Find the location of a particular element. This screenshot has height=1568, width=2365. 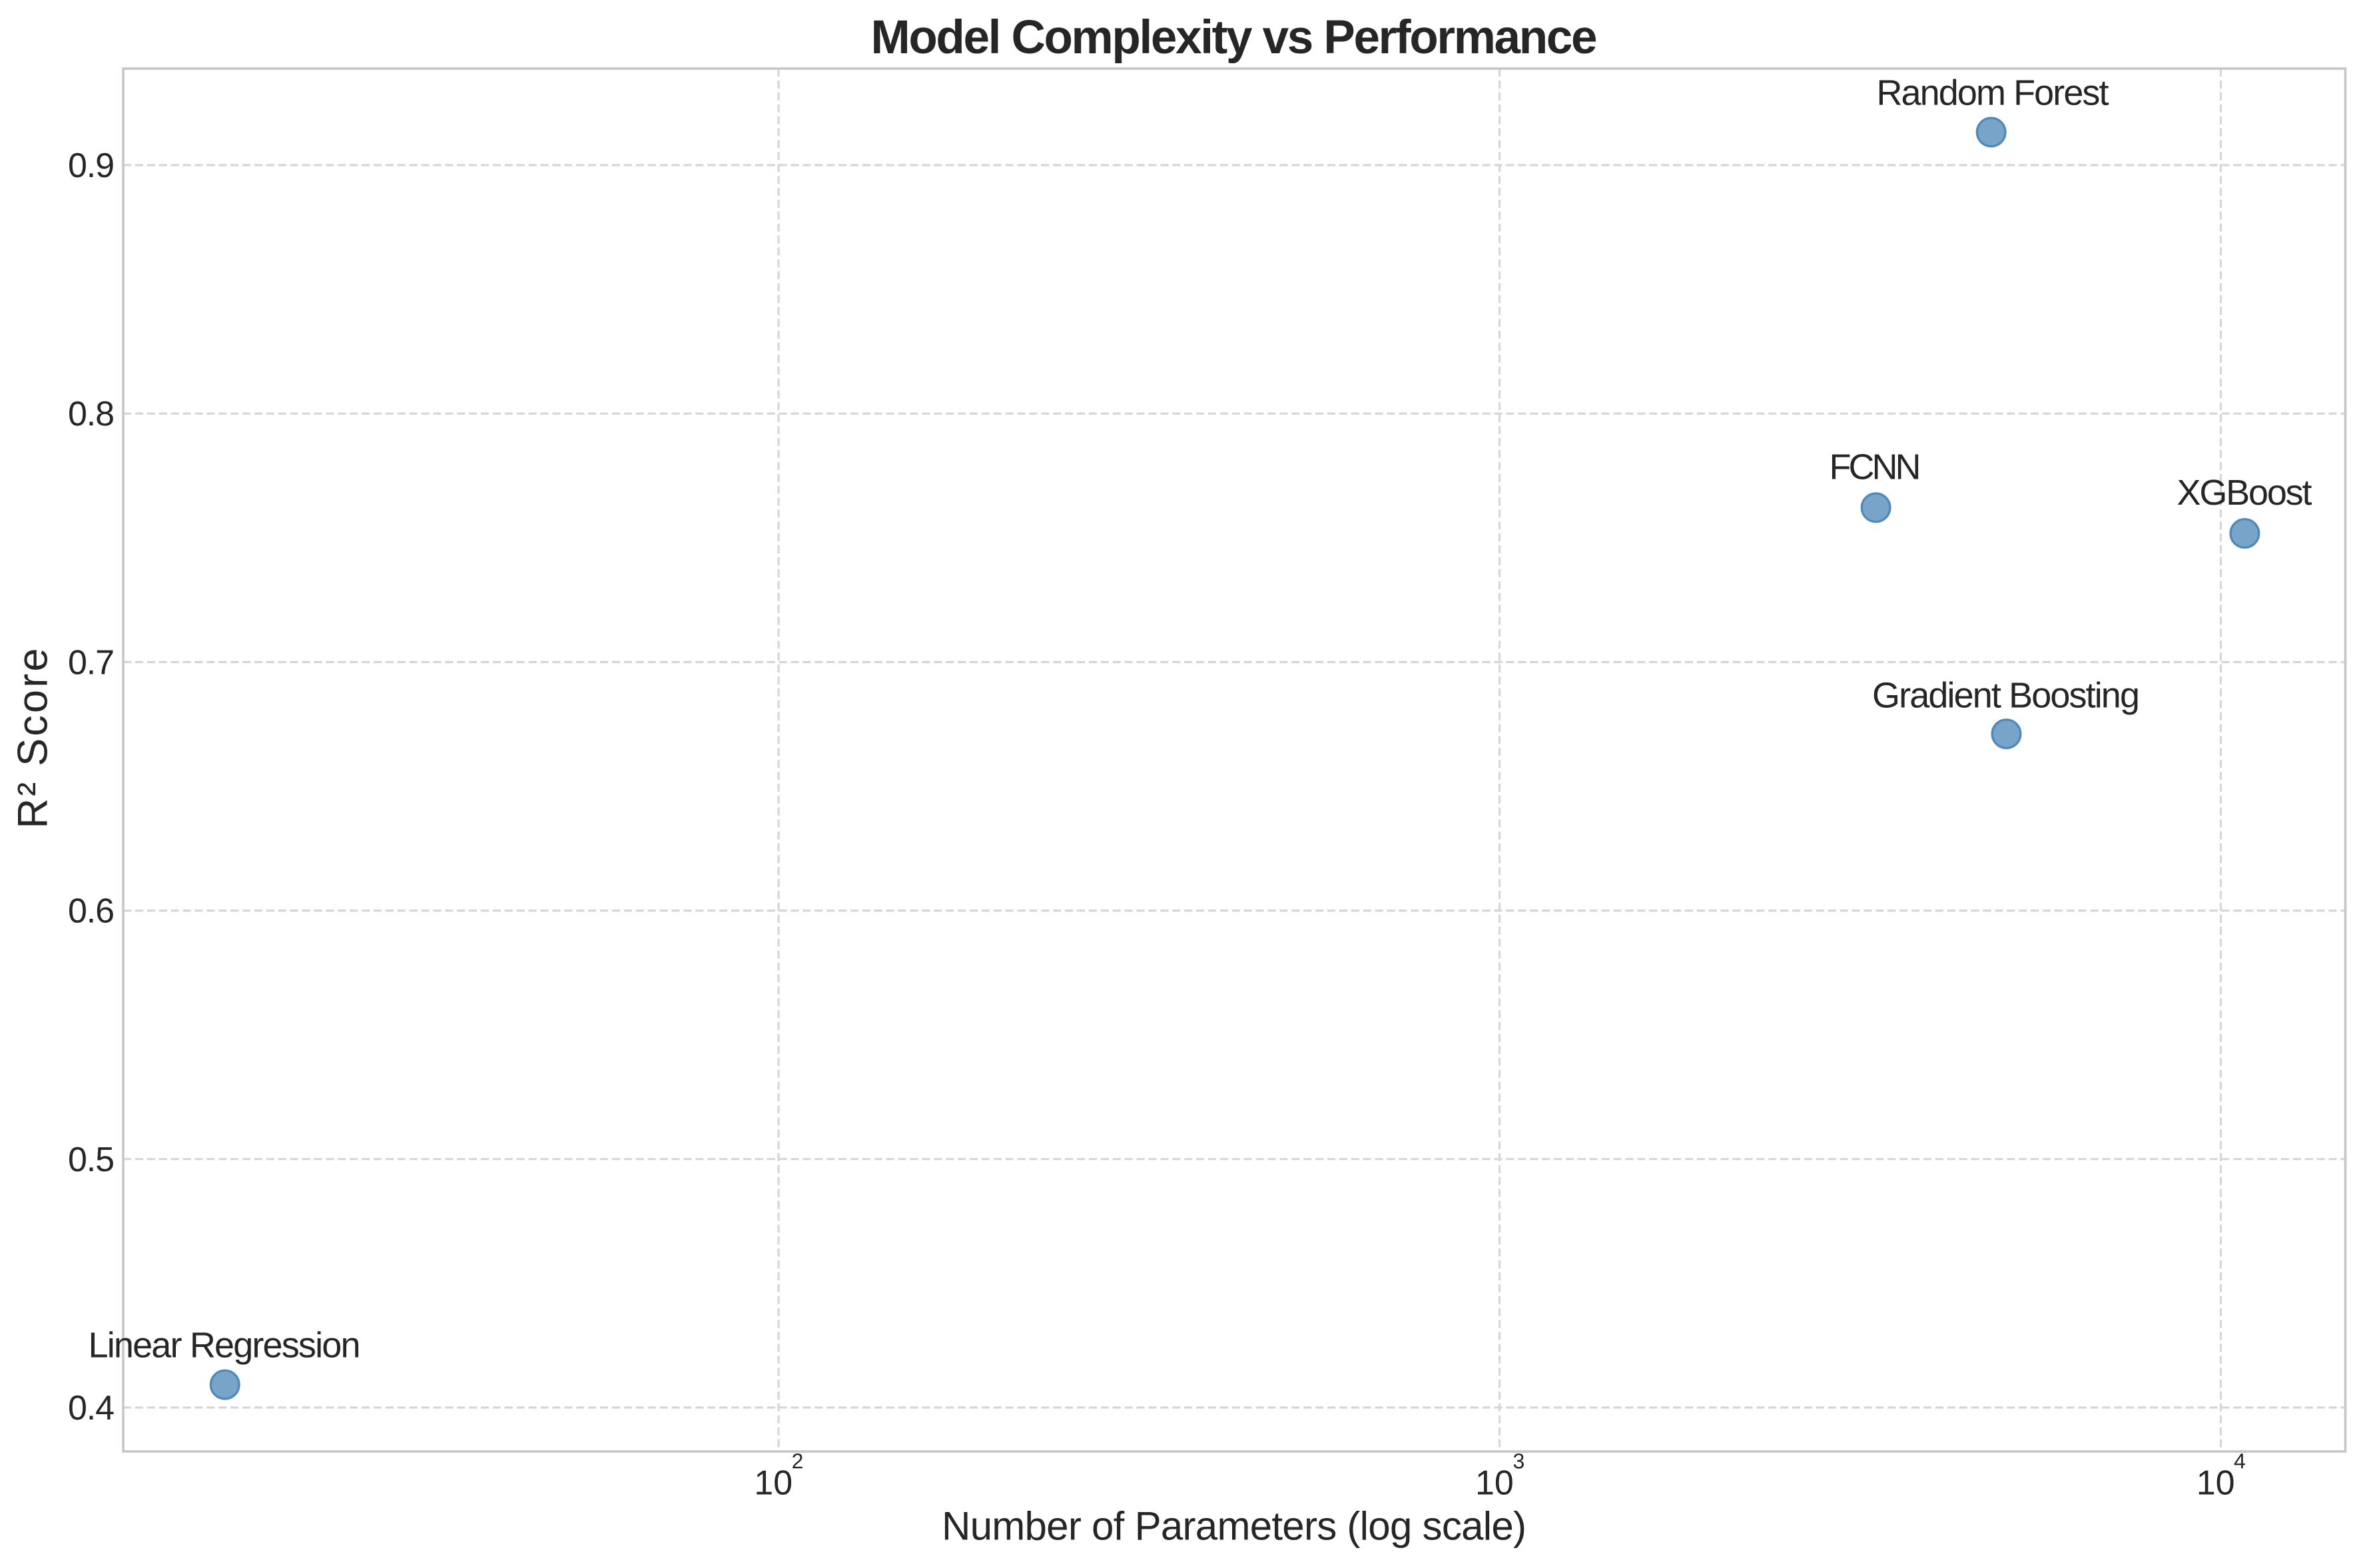

svg-text: 0.8 is located at coordinates (91, 414).